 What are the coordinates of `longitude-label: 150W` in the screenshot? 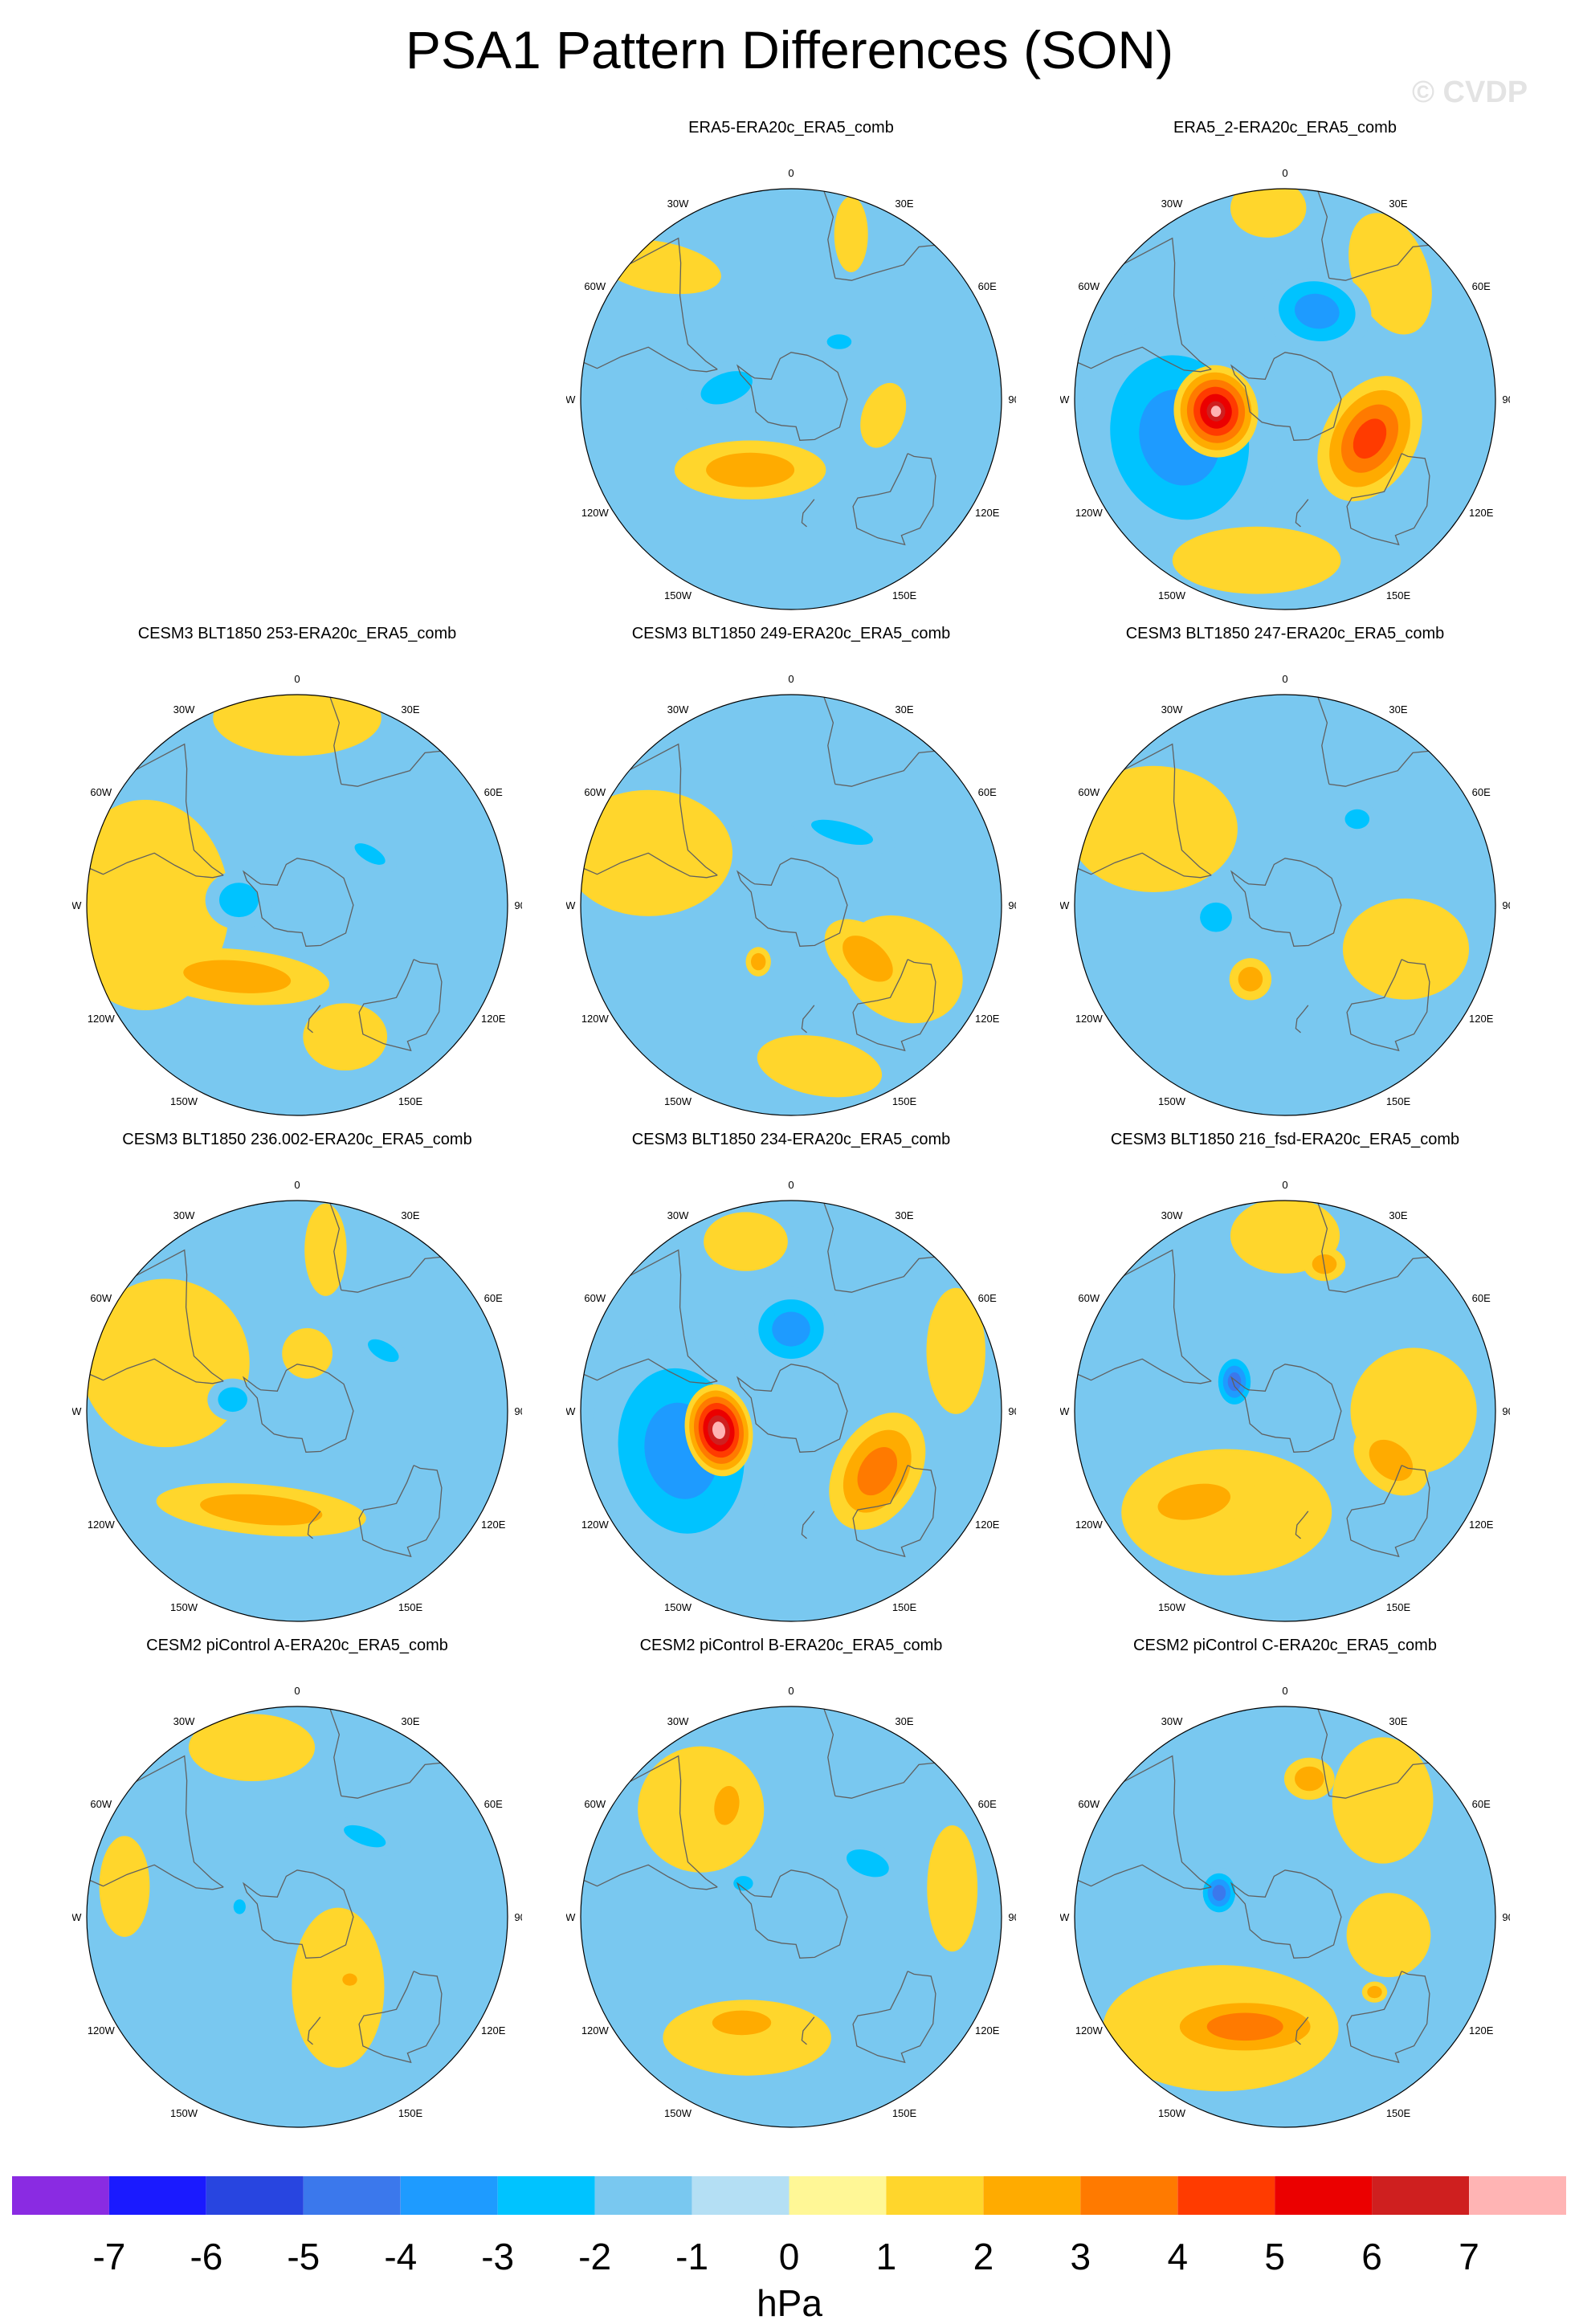 It's located at (1172, 595).